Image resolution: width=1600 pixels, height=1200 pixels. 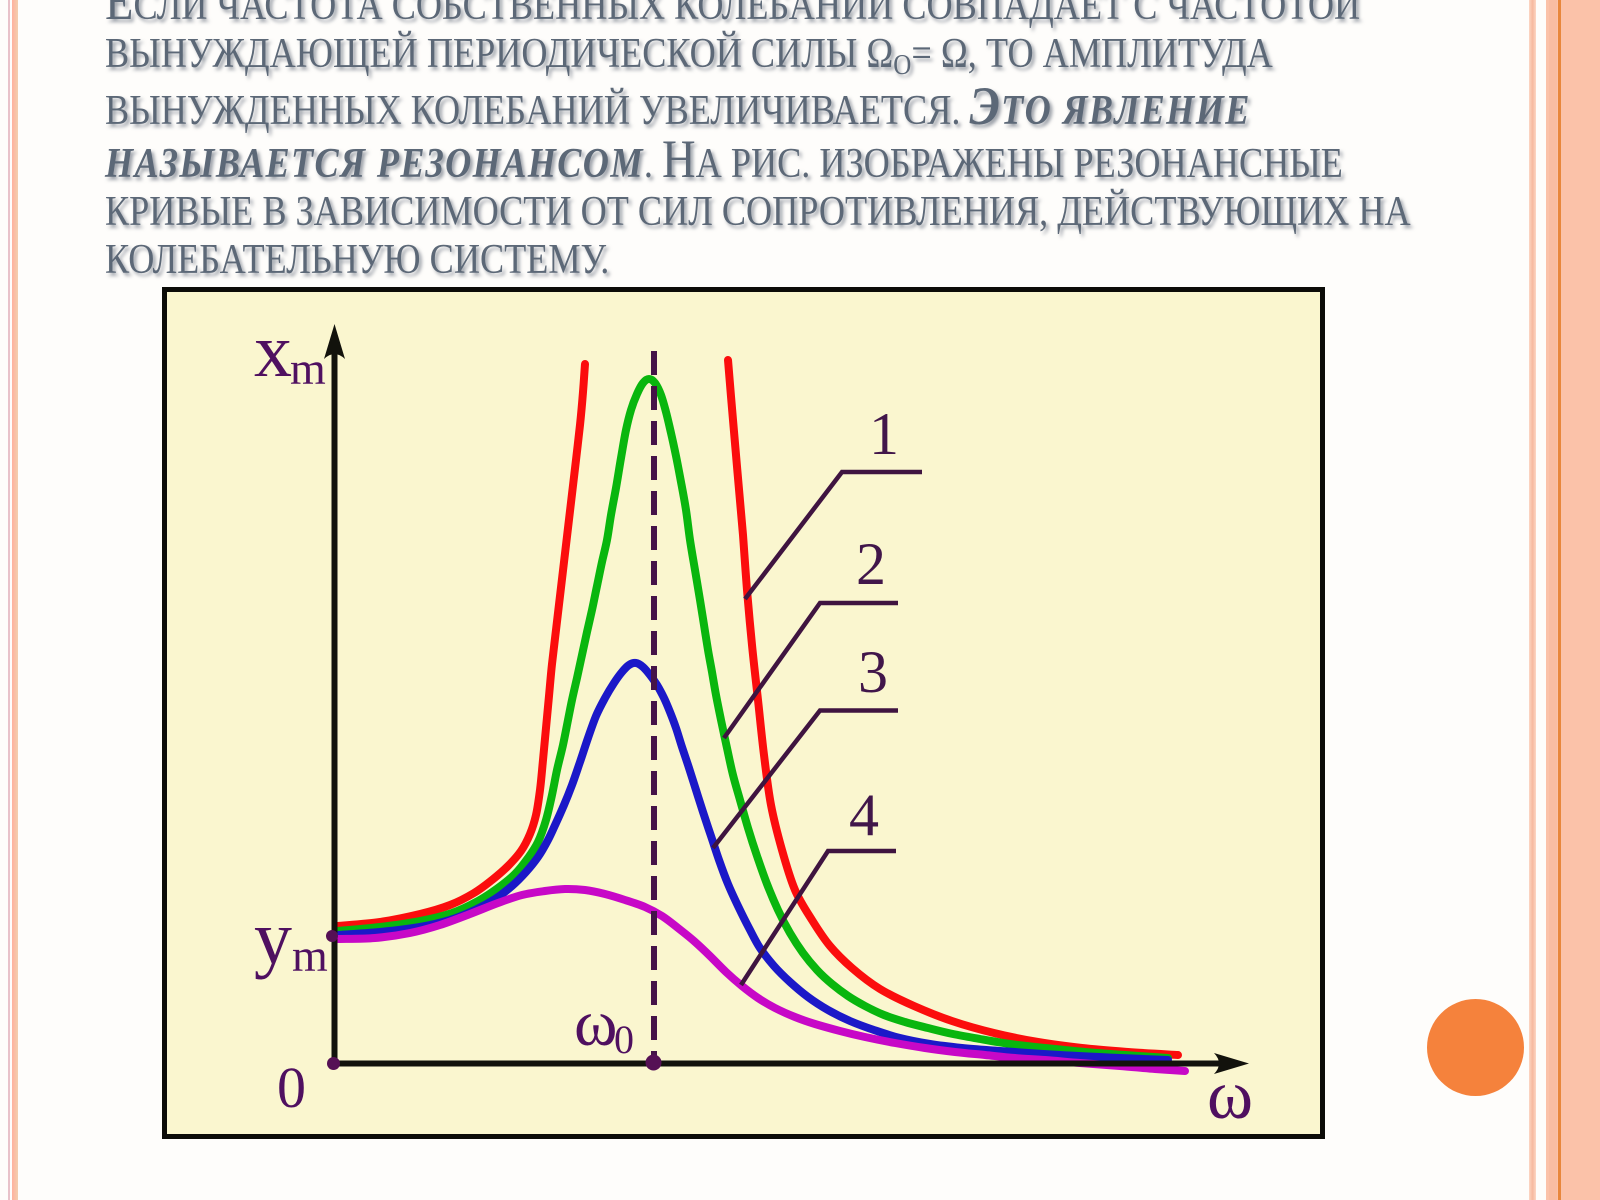 What do you see at coordinates (884, 434) in the screenshot?
I see `svg-text: 1` at bounding box center [884, 434].